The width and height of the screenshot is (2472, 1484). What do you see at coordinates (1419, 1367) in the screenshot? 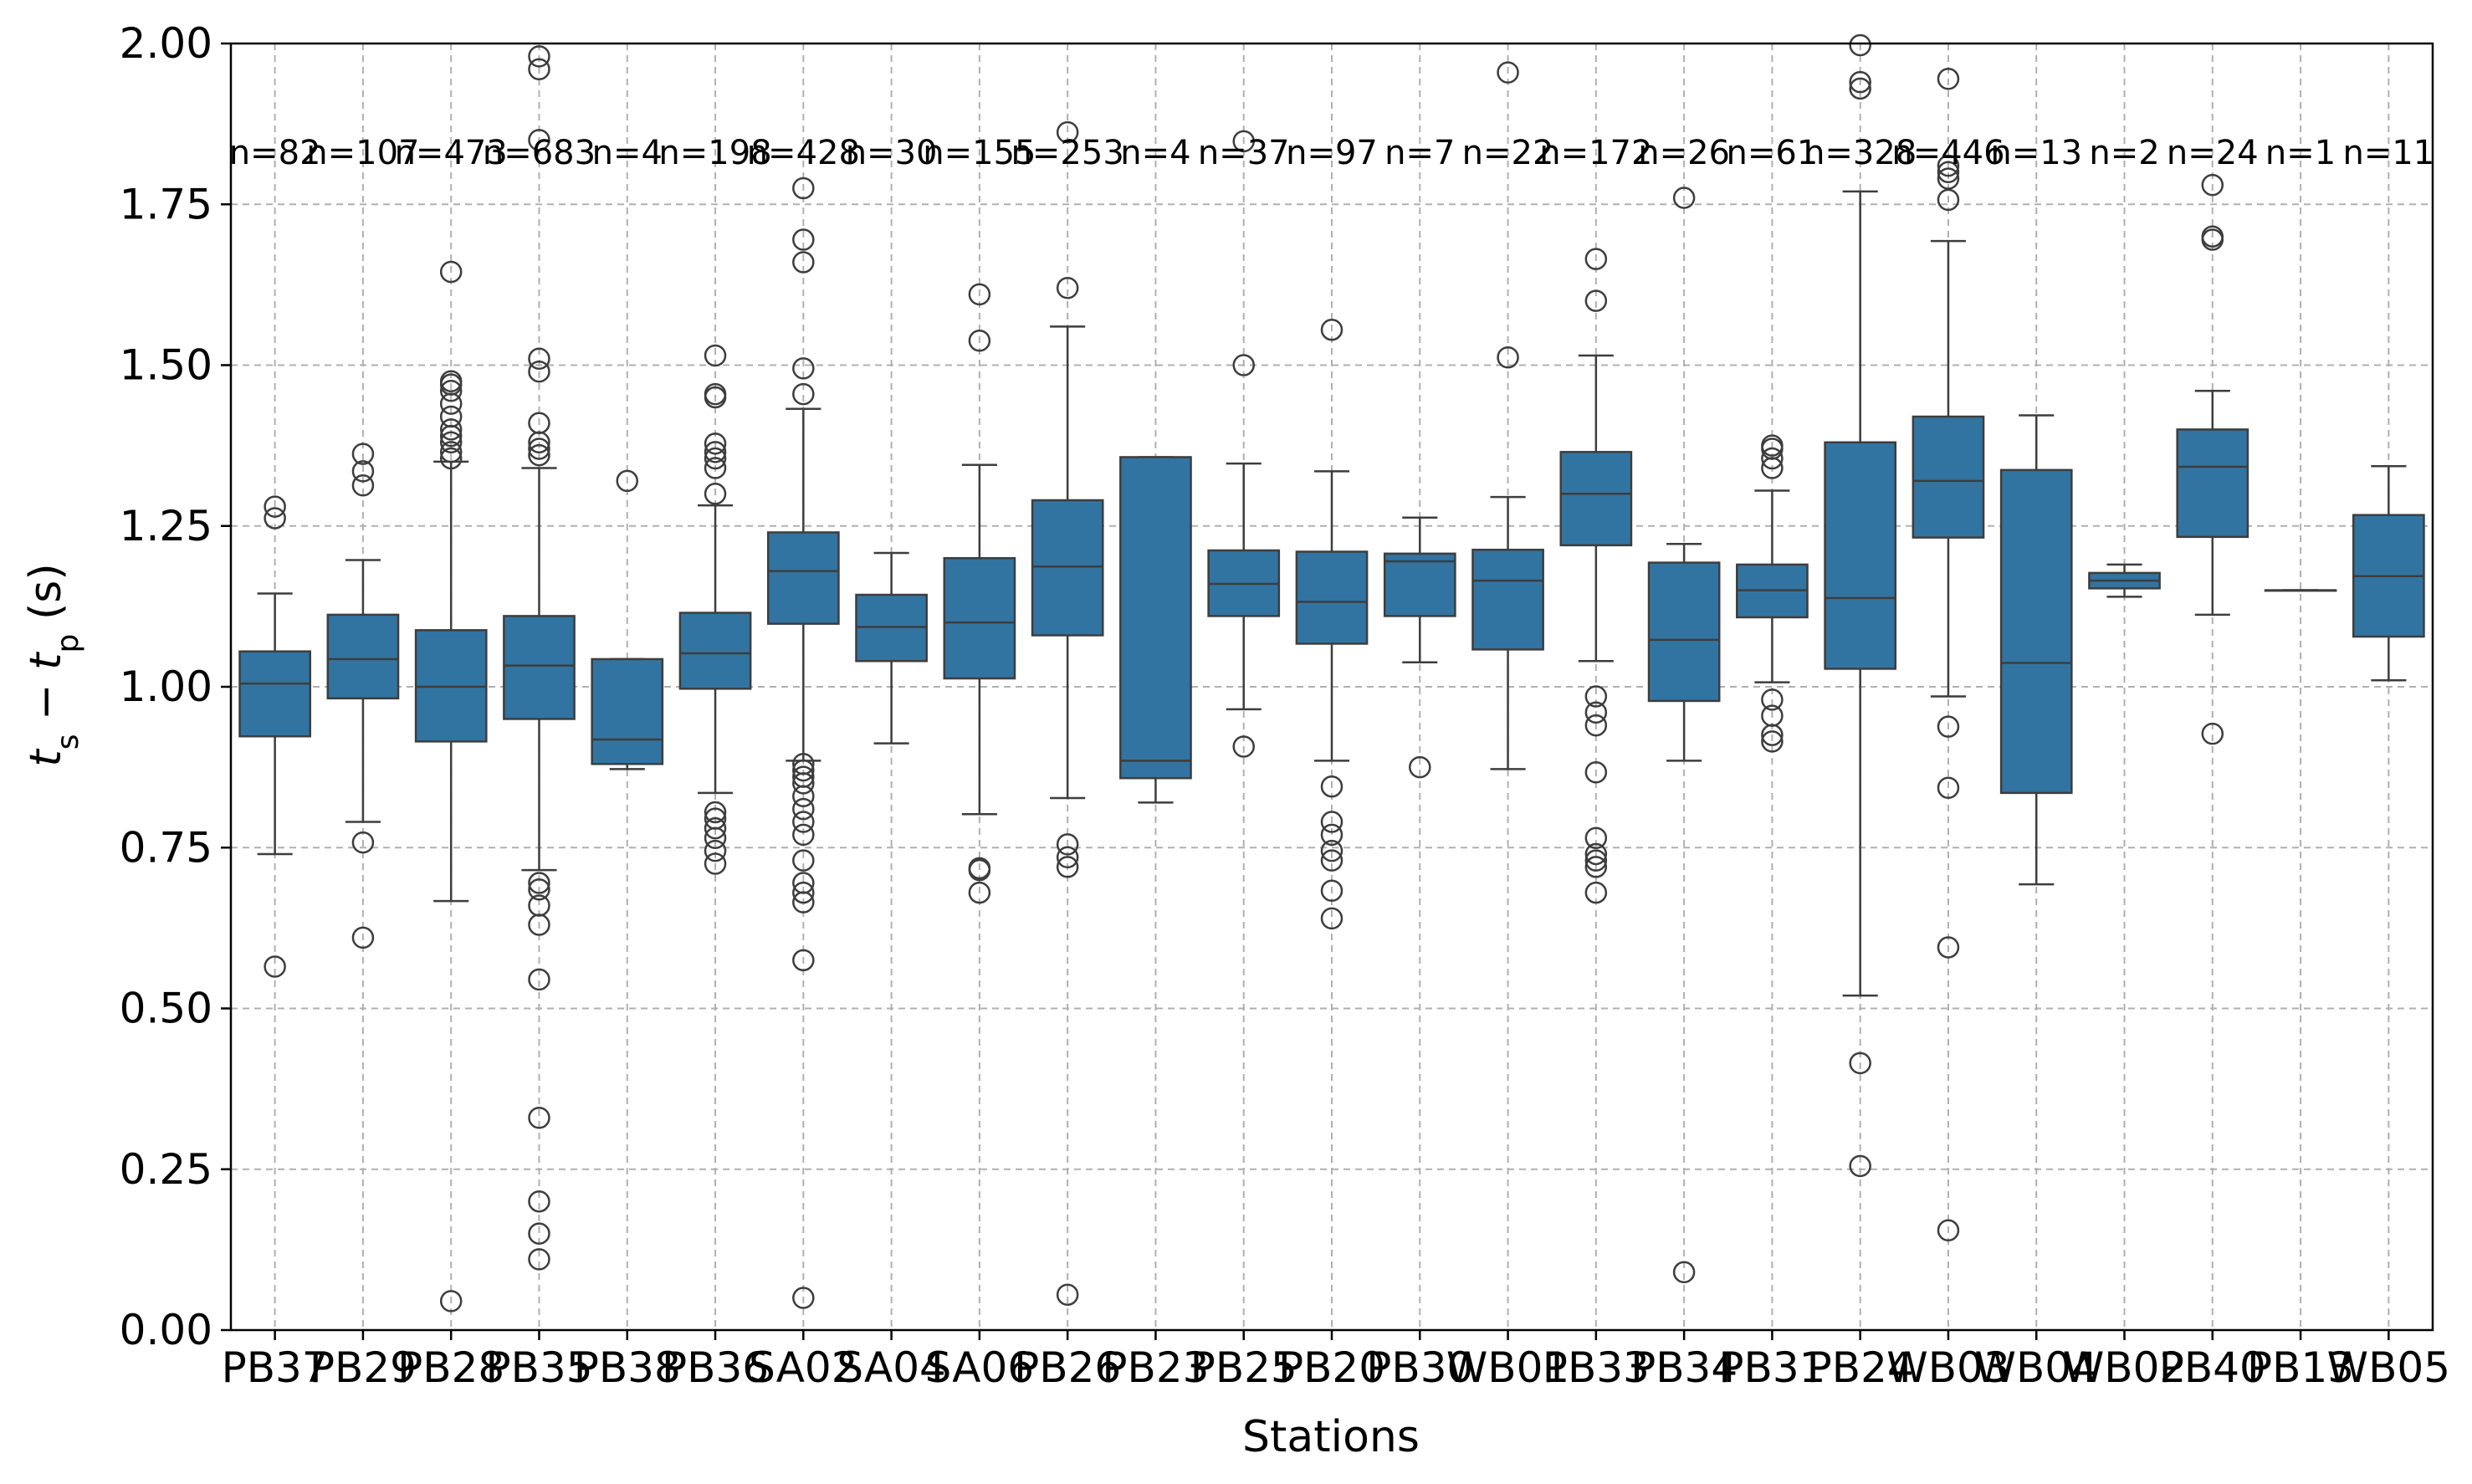
I see `x-tick-label: PB30` at bounding box center [1419, 1367].